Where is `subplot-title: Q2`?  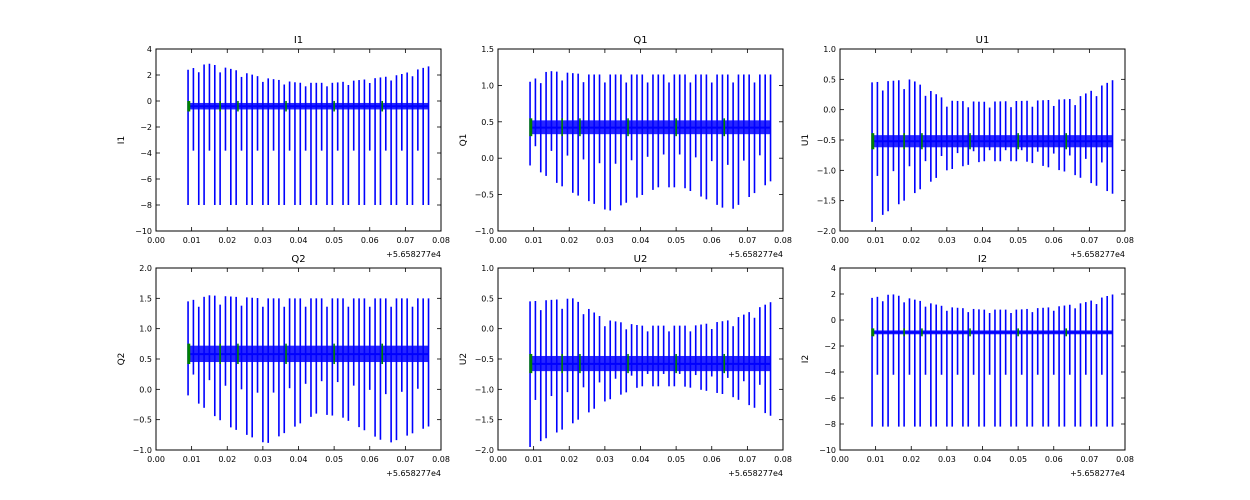
subplot-title: Q2 is located at coordinates (298, 259).